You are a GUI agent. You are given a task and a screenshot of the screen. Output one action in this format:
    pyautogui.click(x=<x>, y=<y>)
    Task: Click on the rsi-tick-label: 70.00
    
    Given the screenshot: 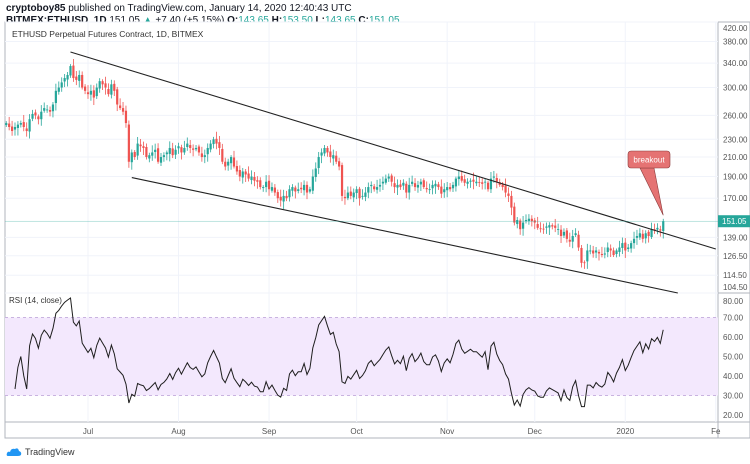 What is the action you would take?
    pyautogui.click(x=733, y=318)
    